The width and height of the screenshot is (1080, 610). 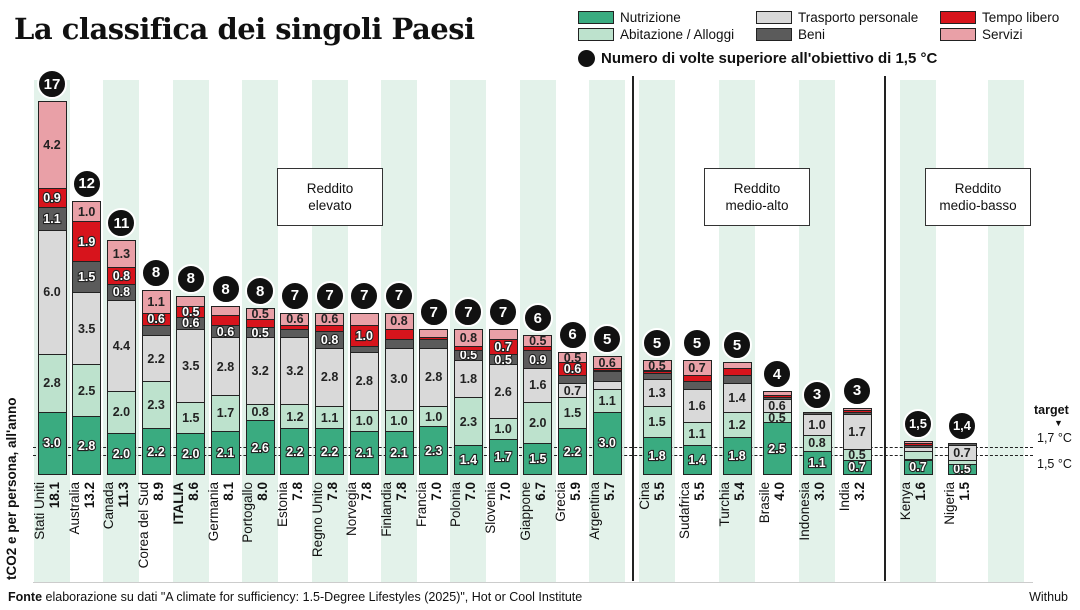 I want to click on bar-segment-nutrizione: 1.5, so click(x=538, y=458).